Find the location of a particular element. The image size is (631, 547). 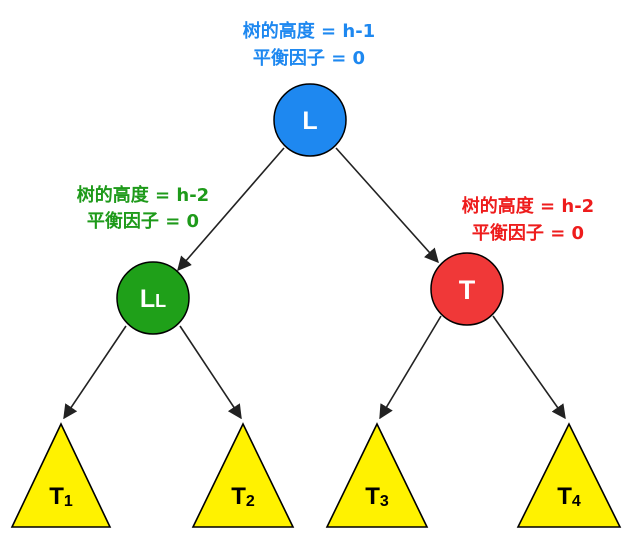

subtree-t2-main: T is located at coordinates (238, 496).